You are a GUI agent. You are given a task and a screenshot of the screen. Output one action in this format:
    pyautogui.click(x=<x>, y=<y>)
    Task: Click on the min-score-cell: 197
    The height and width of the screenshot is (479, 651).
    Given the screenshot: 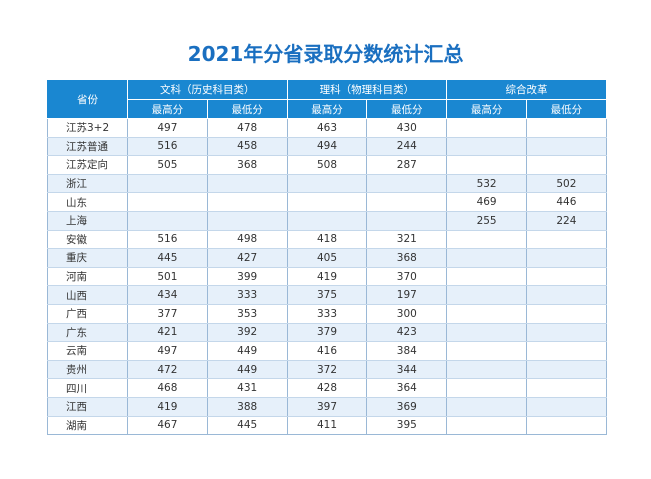 What is the action you would take?
    pyautogui.click(x=407, y=295)
    